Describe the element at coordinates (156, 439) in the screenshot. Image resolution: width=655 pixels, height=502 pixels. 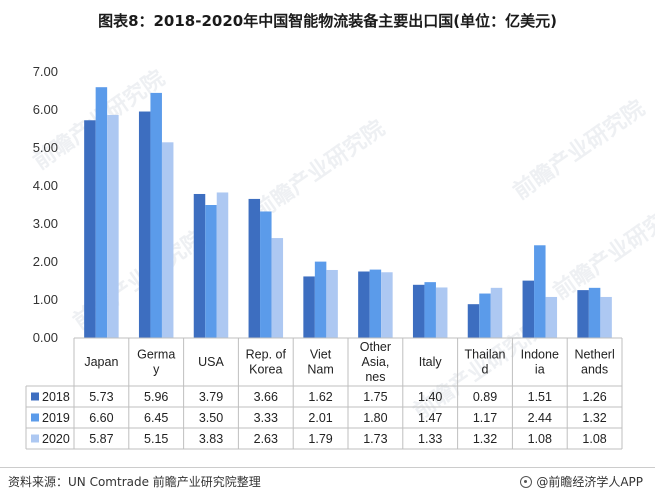
I see `data-label: 5.15` at that location.